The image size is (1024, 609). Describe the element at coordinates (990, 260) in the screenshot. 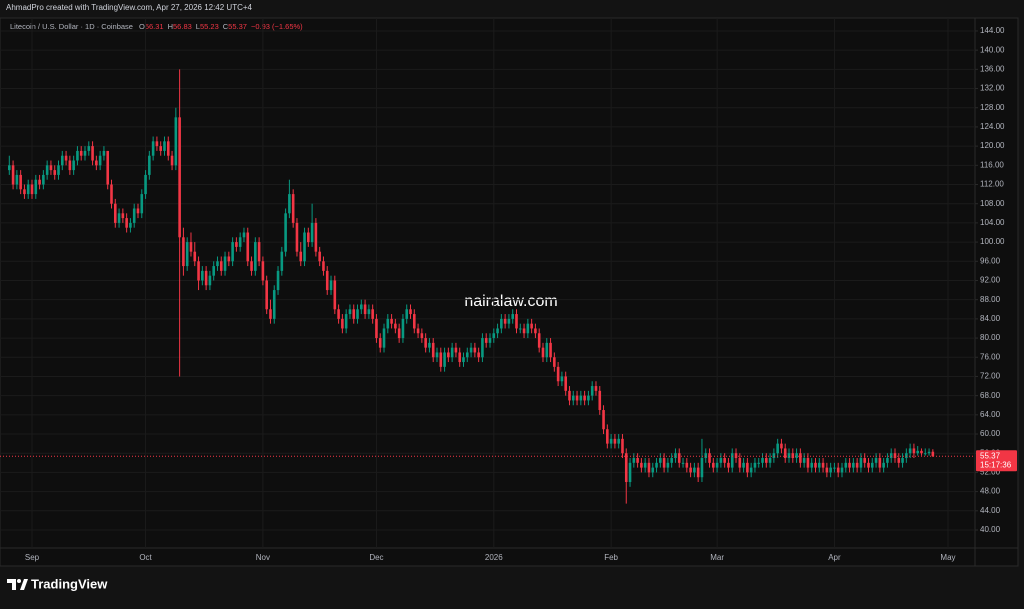

I see `y-tick-label: 96.00` at that location.